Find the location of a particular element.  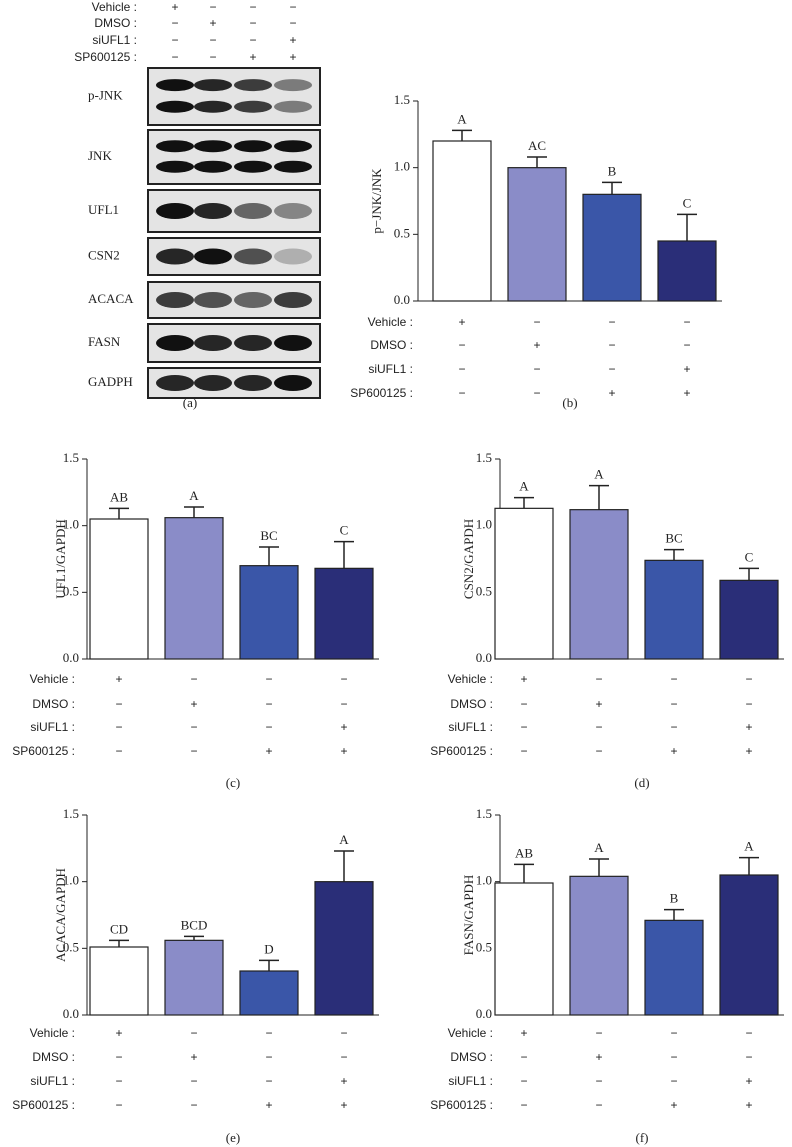

y-axis-label: p−JNK/JNK is located at coordinates (376, 201).